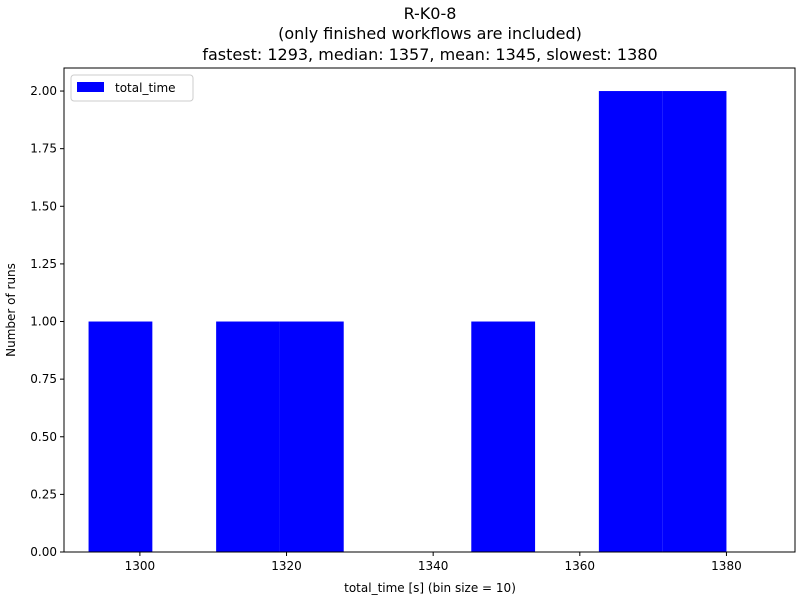  I want to click on chart-title-line-2: (only finished workflows are included), so click(430, 33).